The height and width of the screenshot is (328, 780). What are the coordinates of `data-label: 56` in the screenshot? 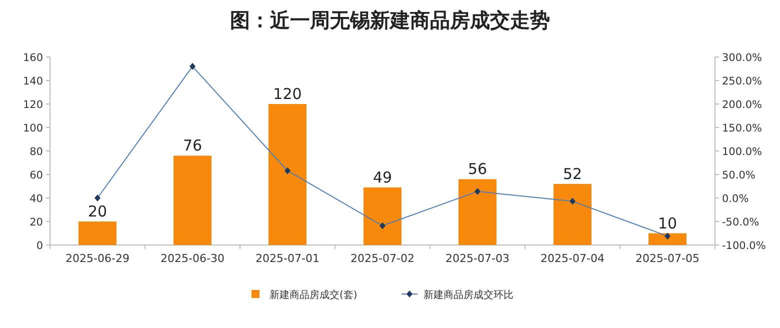 It's located at (478, 169).